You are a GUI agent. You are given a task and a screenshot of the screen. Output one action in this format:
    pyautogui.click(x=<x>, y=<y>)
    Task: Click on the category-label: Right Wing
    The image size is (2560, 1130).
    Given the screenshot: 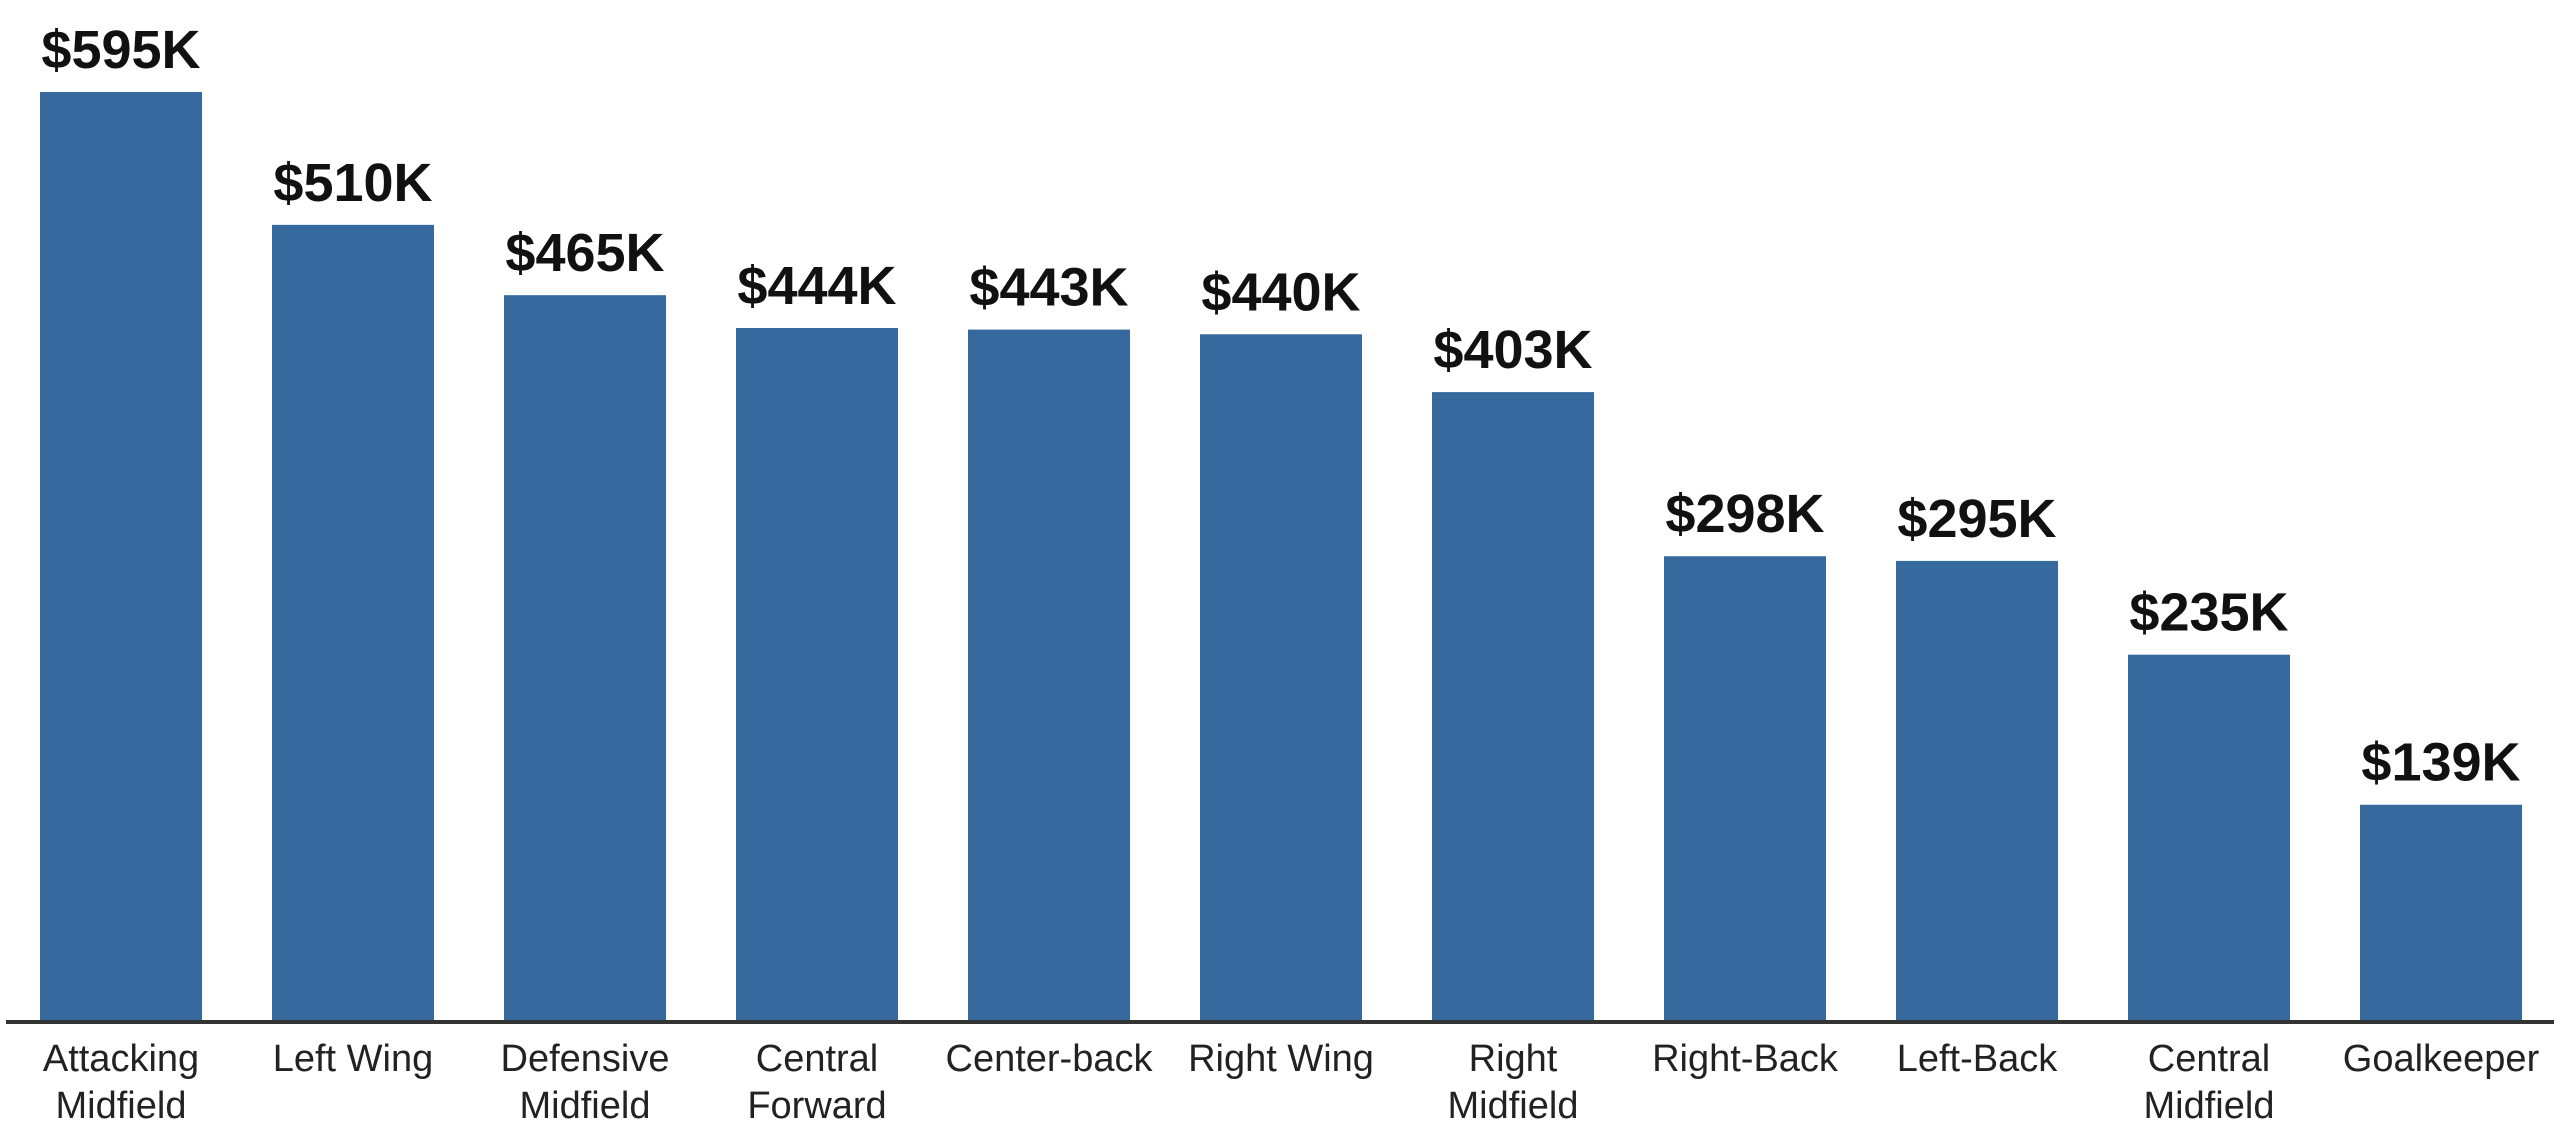 What is the action you would take?
    pyautogui.click(x=1281, y=1059)
    